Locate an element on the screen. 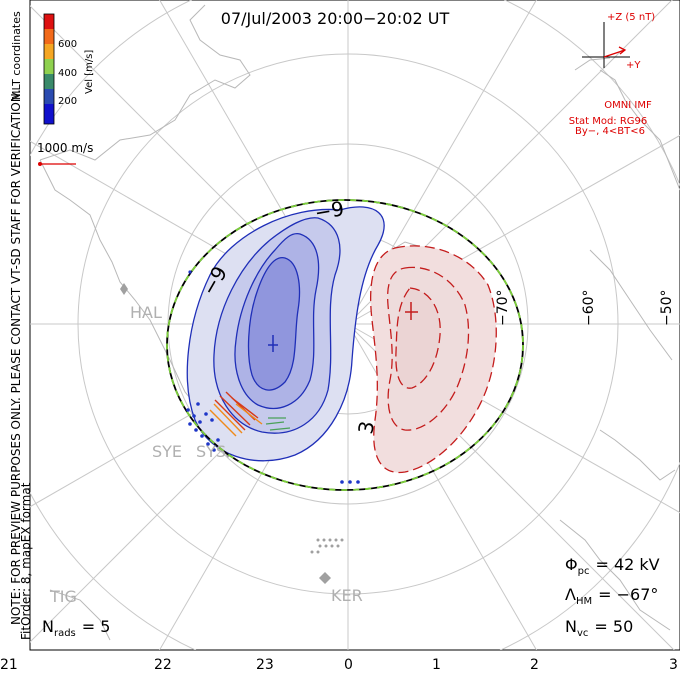 Image resolution: width=680 pixels, height=674 pixels. lambda-hm-stat: ΛHM = −67° is located at coordinates (611, 596).